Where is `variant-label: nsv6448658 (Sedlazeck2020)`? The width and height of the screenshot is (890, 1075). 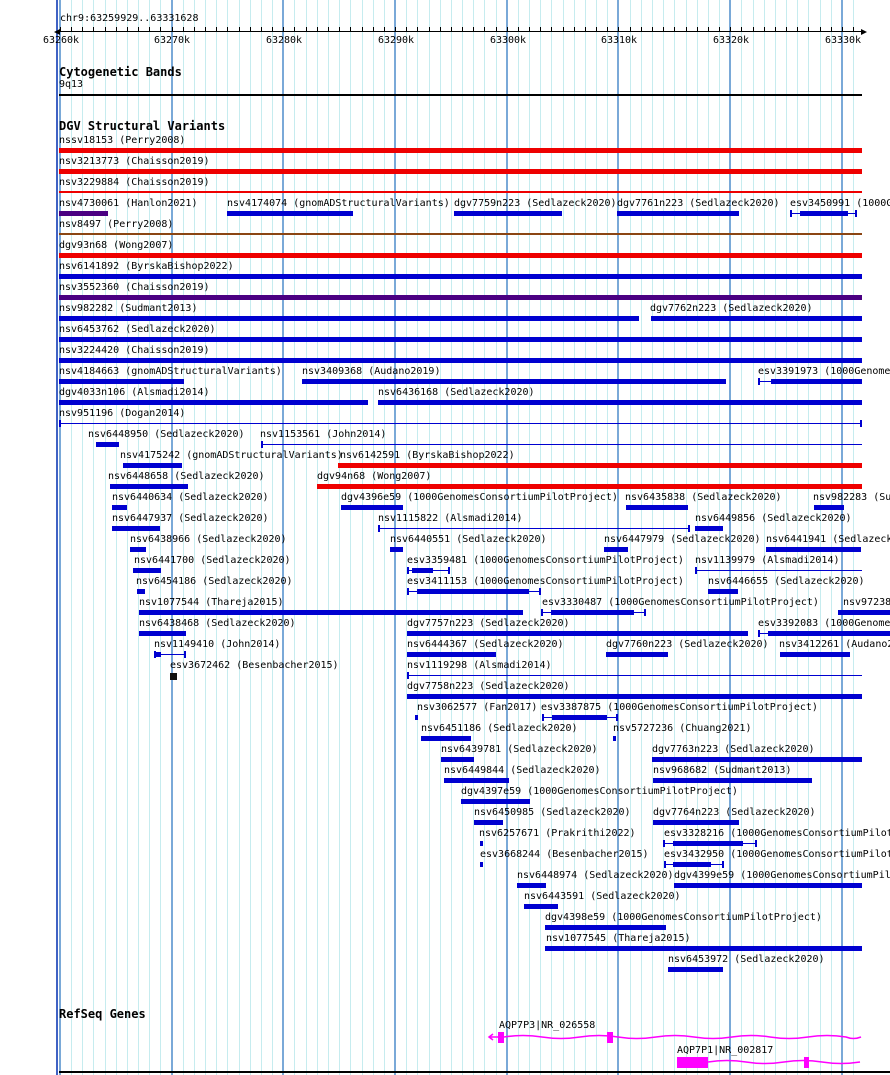
variant-label: nsv6448658 (Sedlazeck2020) is located at coordinates (186, 476).